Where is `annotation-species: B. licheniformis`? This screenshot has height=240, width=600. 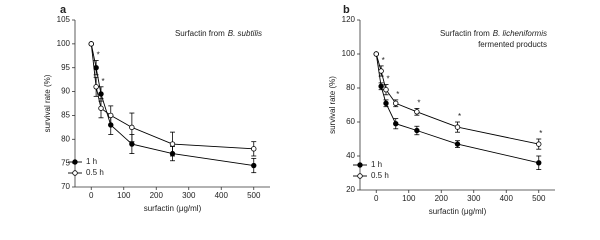
annotation-species: B. licheniformis is located at coordinates (520, 33).